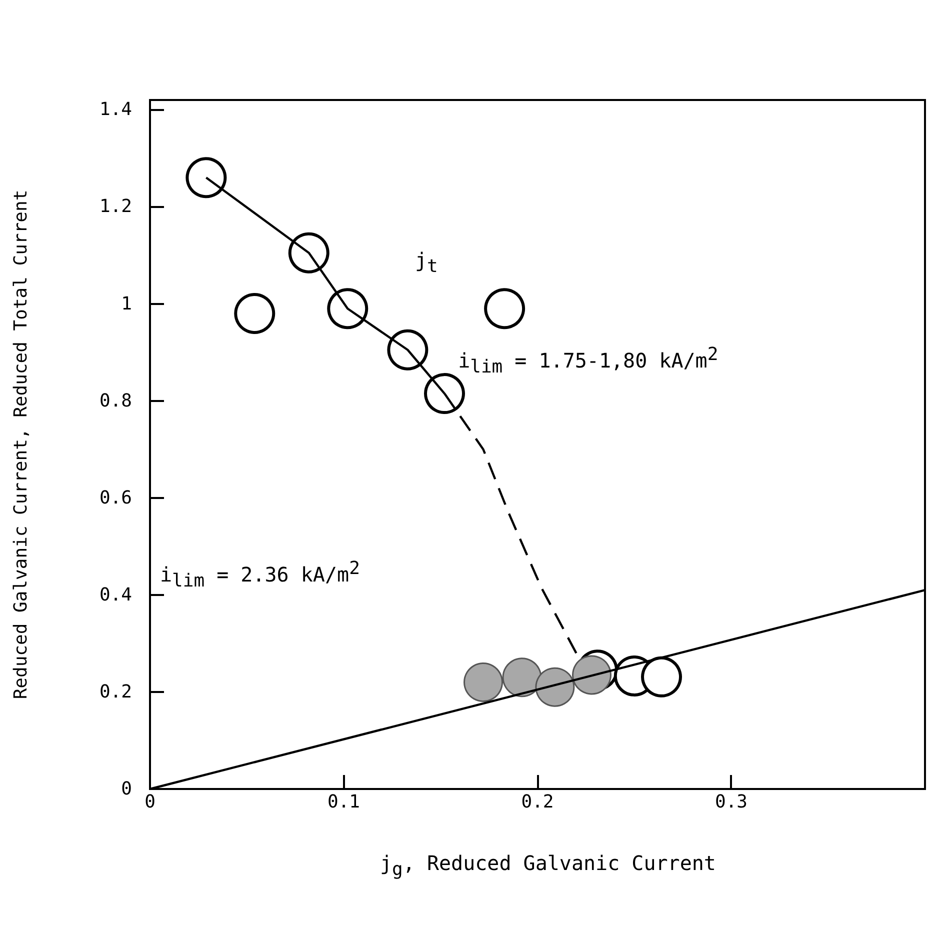  What do you see at coordinates (426, 262) in the screenshot?
I see `annotation: j$_{t}$` at bounding box center [426, 262].